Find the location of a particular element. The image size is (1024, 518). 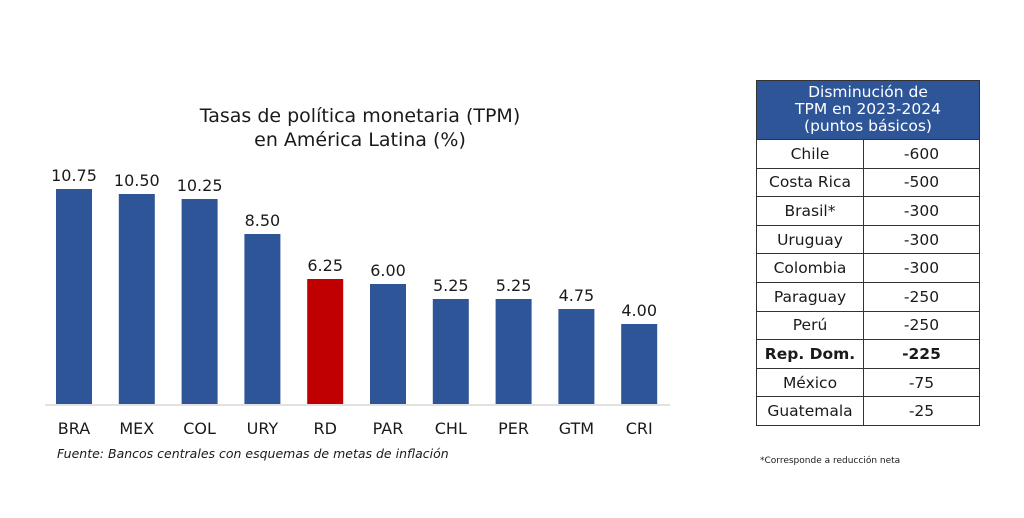

chart-title-line-1: Tasas de política monetaria (TPM) is located at coordinates (360, 116).